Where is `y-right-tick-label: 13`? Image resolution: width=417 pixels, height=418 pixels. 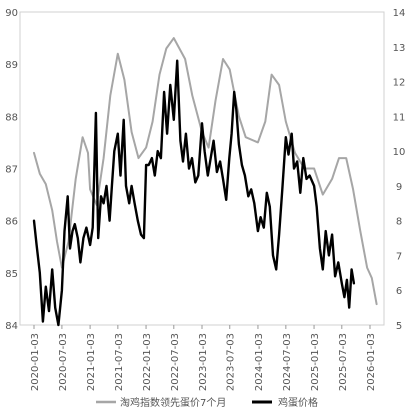
y-right-tick-label: 13 is located at coordinates (399, 48).